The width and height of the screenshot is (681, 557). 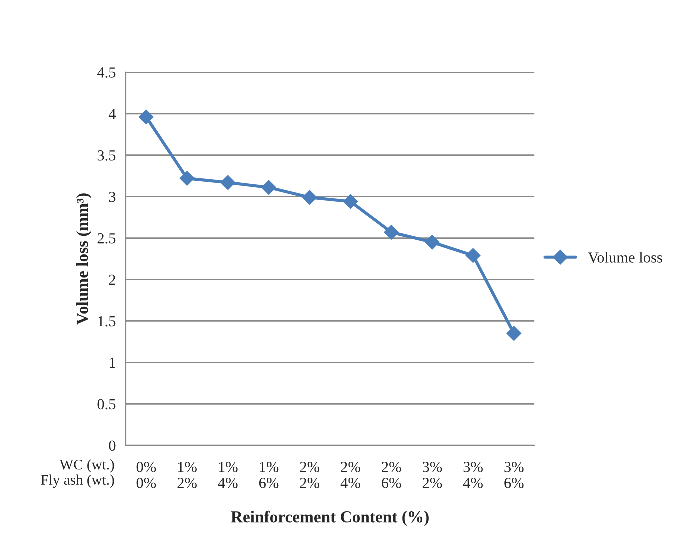 I want to click on y-tick-label: 1, so click(x=113, y=363).